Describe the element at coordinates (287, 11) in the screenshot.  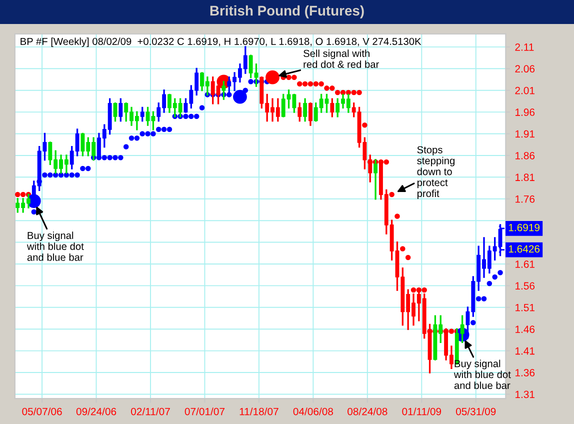
I see `chart-title: British Pound (Futures)` at that location.